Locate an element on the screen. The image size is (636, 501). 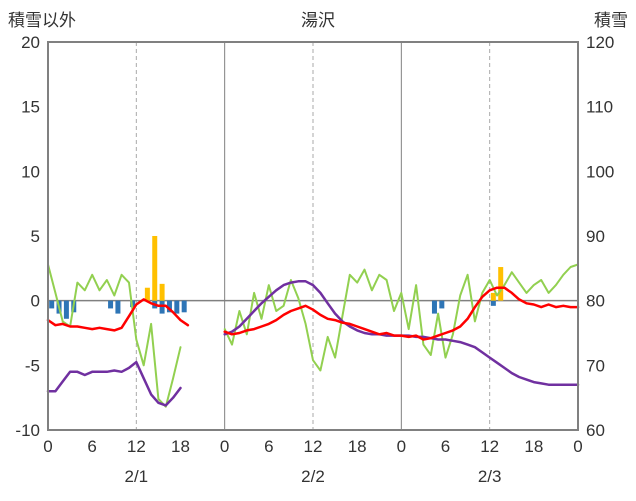
right-axis-tick-label: 80 is located at coordinates (595, 301).